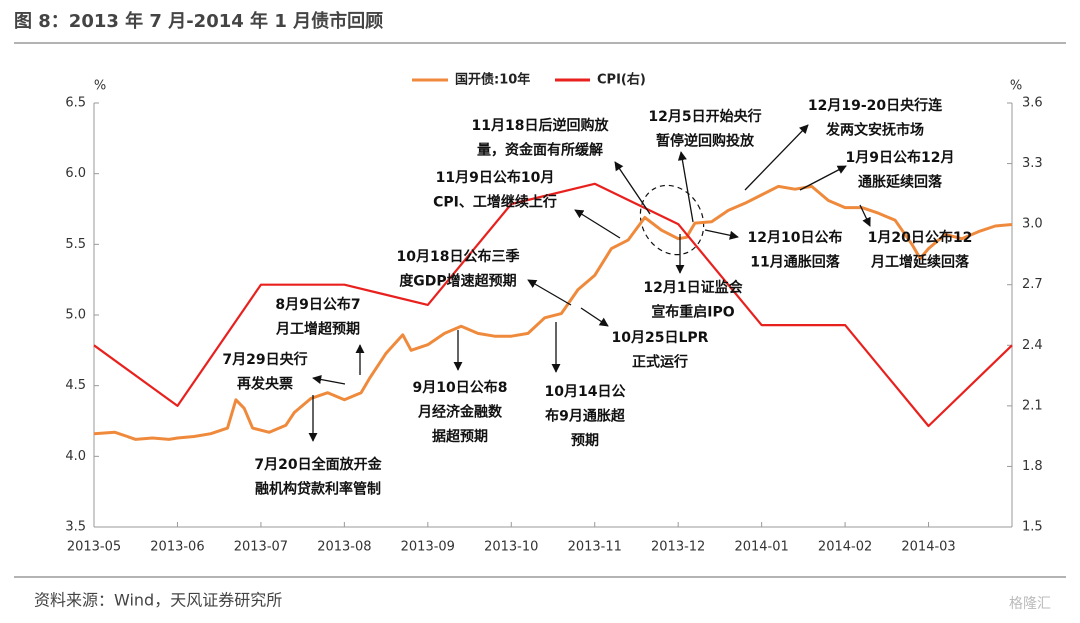  I want to click on y2-unit: %, so click(1016, 86).